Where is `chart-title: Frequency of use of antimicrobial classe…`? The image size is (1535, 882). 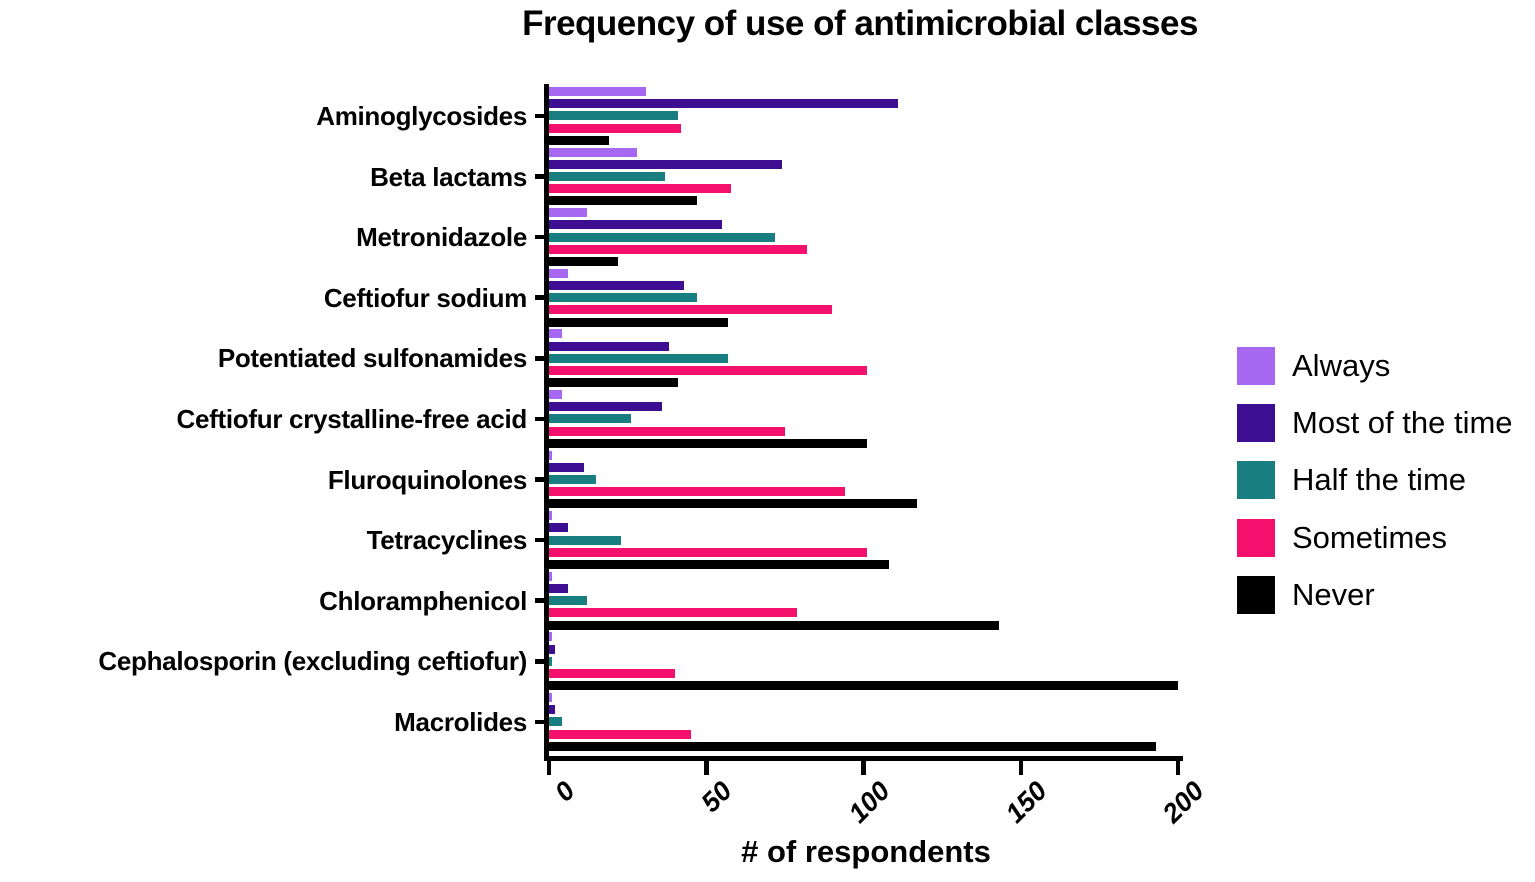 chart-title: Frequency of use of antimicrobial classe… is located at coordinates (860, 23).